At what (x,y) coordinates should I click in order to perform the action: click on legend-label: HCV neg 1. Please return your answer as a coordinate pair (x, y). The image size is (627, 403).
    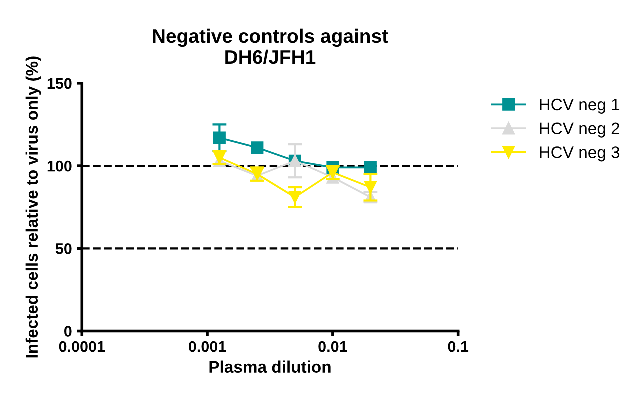
    Looking at the image, I should click on (580, 106).